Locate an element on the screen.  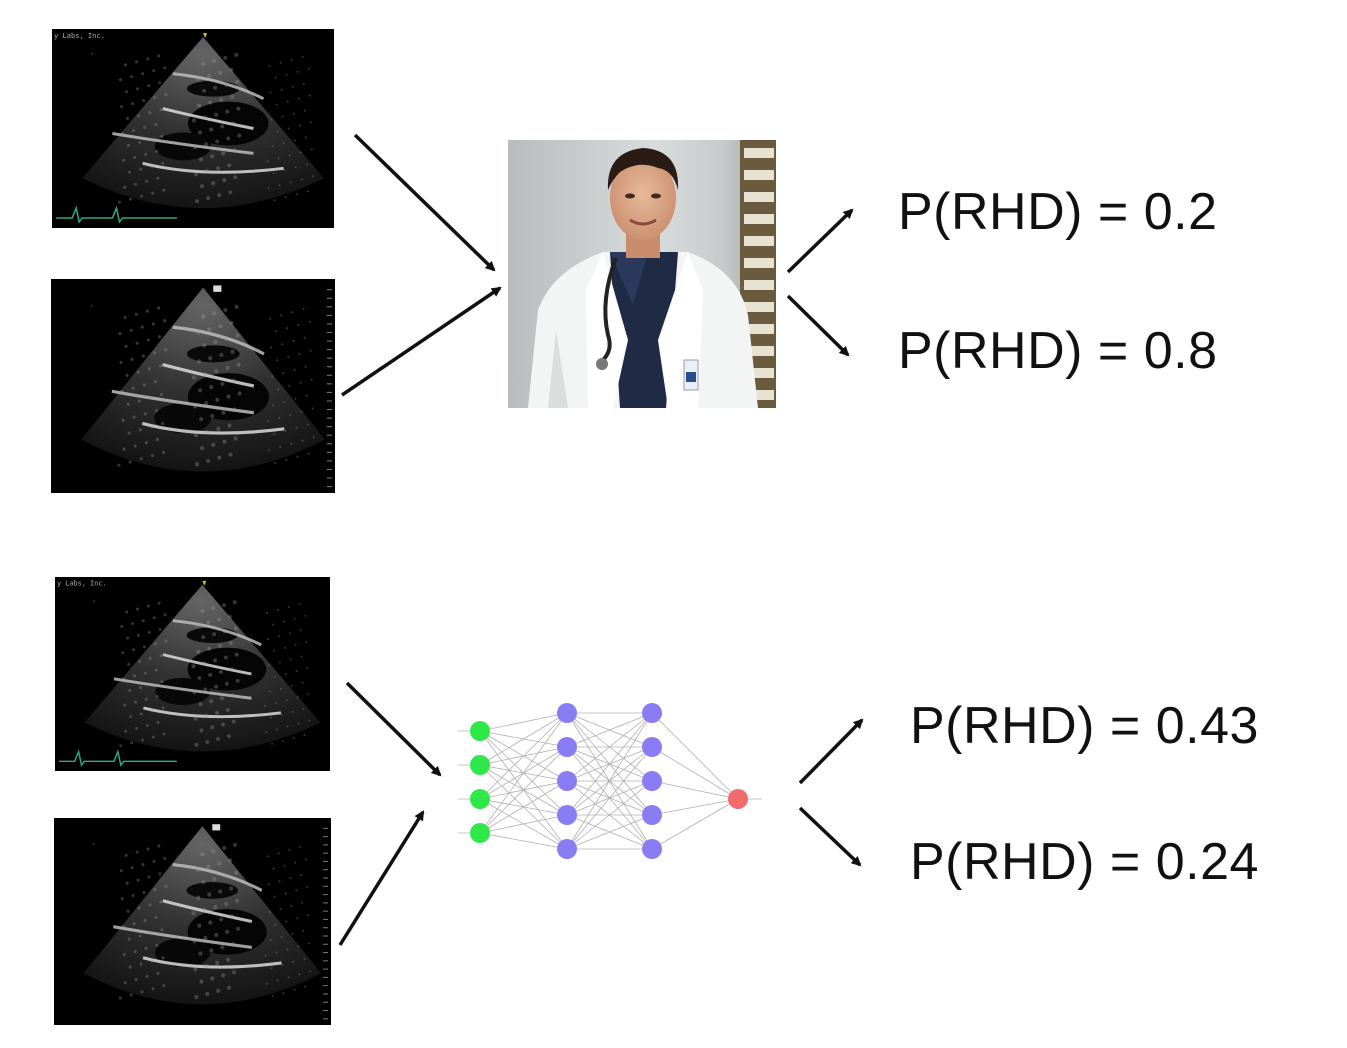
arrow-echo2-to-doctor is located at coordinates (421, 341).